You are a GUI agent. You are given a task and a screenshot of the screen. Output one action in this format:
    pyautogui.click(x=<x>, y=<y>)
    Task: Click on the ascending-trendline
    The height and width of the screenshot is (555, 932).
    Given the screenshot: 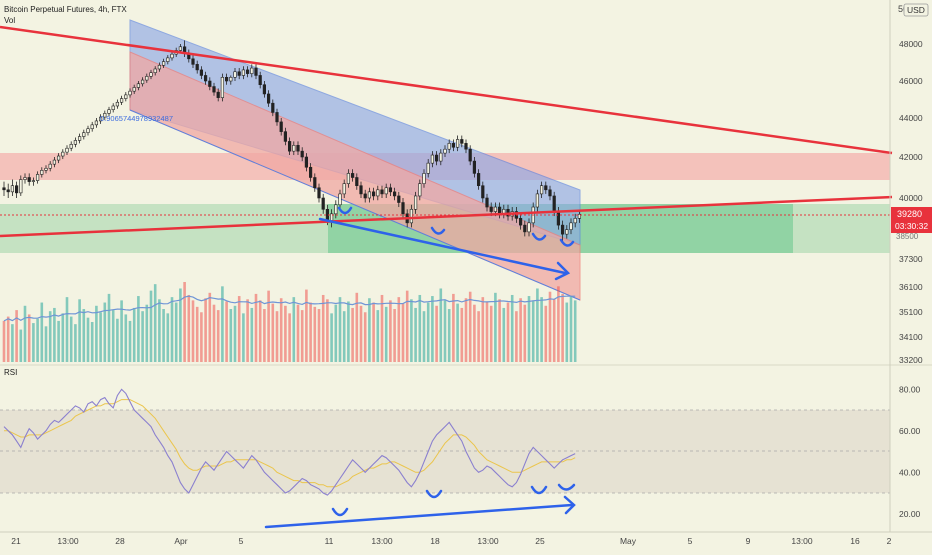 What is the action you would take?
    pyautogui.click(x=446, y=216)
    